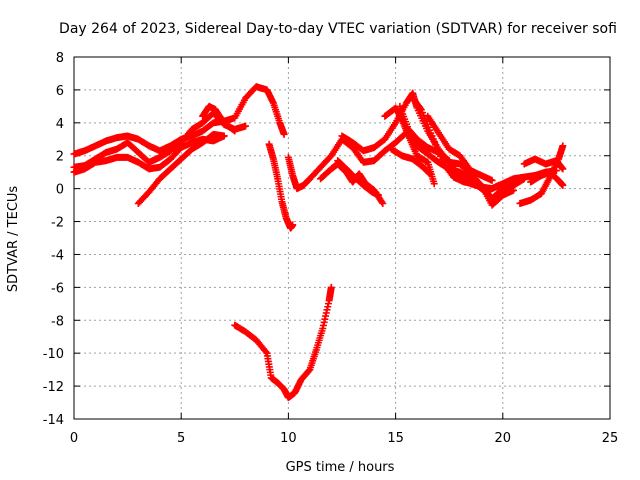 Image resolution: width=640 pixels, height=480 pixels. What do you see at coordinates (53, 387) in the screenshot?
I see `y-tick-label: -12` at bounding box center [53, 387].